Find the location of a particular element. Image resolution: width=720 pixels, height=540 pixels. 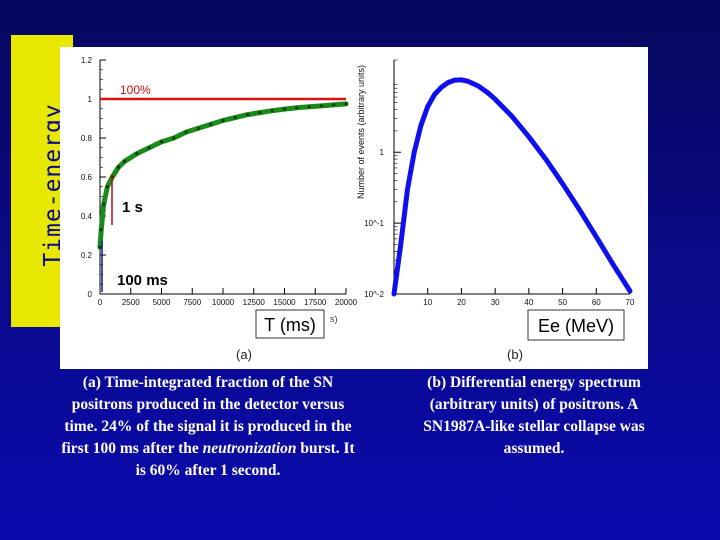

panel-b-xtick-label: 10 is located at coordinates (427, 302).